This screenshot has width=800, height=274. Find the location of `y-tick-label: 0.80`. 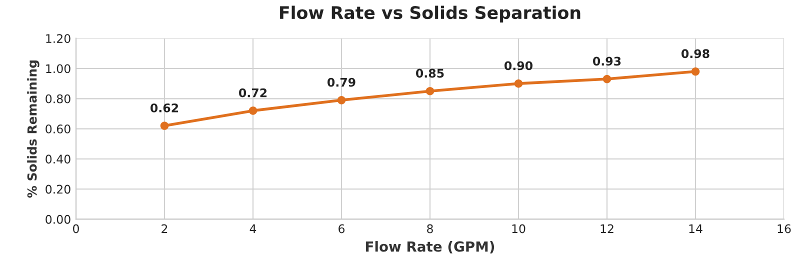

y-tick-label: 0.80 is located at coordinates (58, 99).